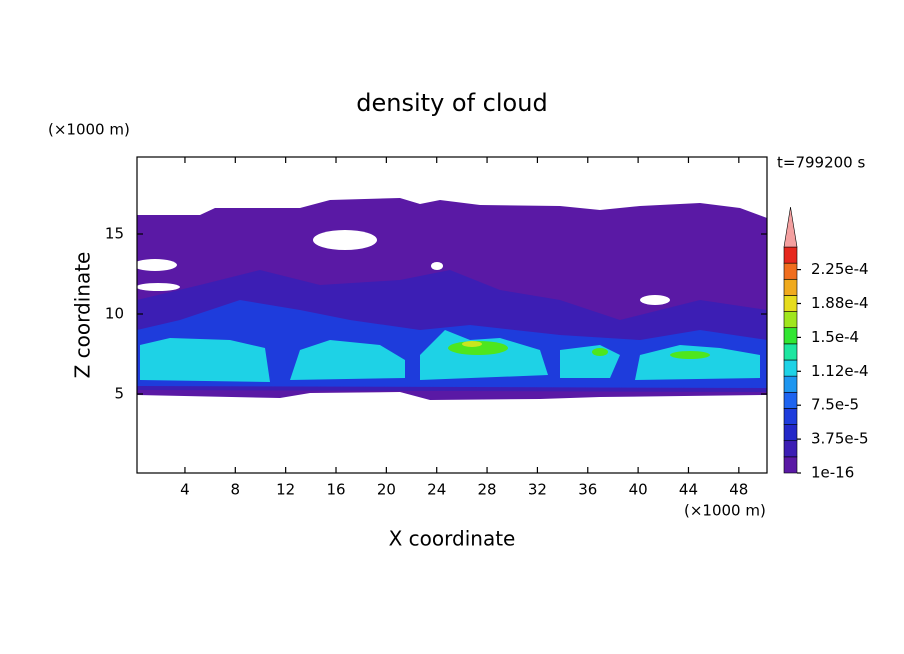  What do you see at coordinates (436, 490) in the screenshot?
I see `x-tick-label: 24` at bounding box center [436, 490].